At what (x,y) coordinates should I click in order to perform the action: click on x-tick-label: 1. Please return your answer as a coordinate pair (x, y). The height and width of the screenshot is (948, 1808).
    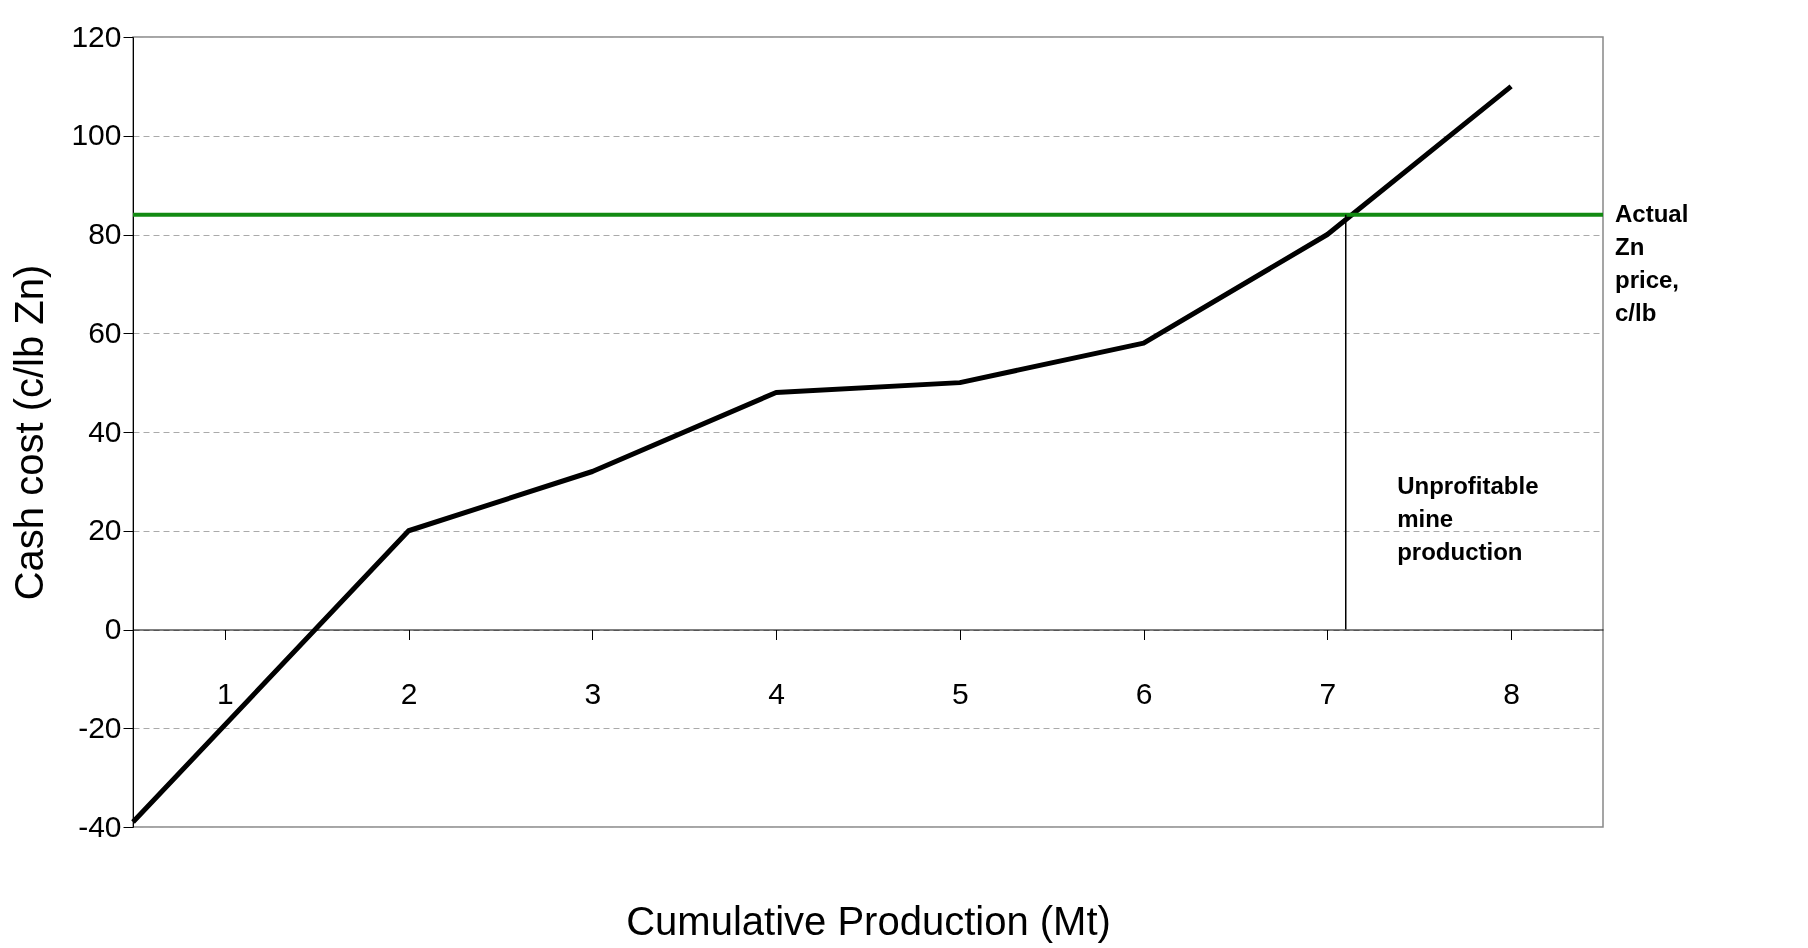
    Looking at the image, I should click on (225, 693).